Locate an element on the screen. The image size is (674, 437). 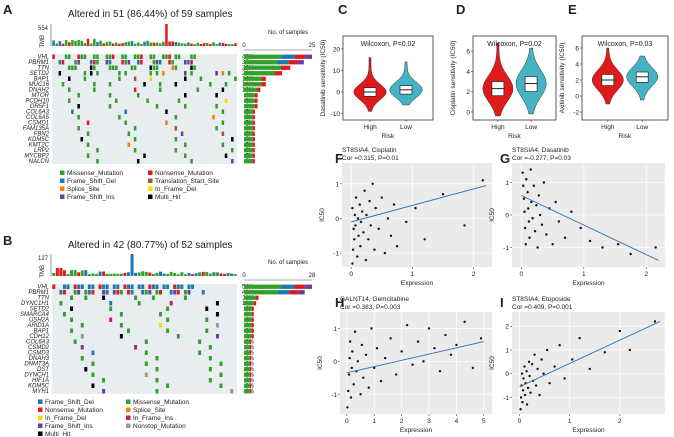
gene-label: COL6A3 is located at coordinates (38, 342).